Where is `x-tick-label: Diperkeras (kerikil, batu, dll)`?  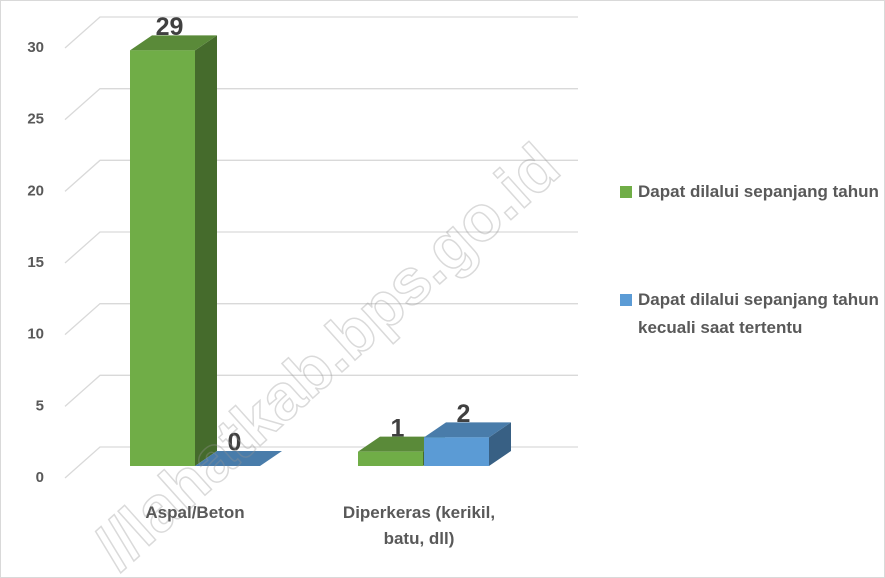
x-tick-label: Diperkeras (kerikil, batu, dll) is located at coordinates (419, 525).